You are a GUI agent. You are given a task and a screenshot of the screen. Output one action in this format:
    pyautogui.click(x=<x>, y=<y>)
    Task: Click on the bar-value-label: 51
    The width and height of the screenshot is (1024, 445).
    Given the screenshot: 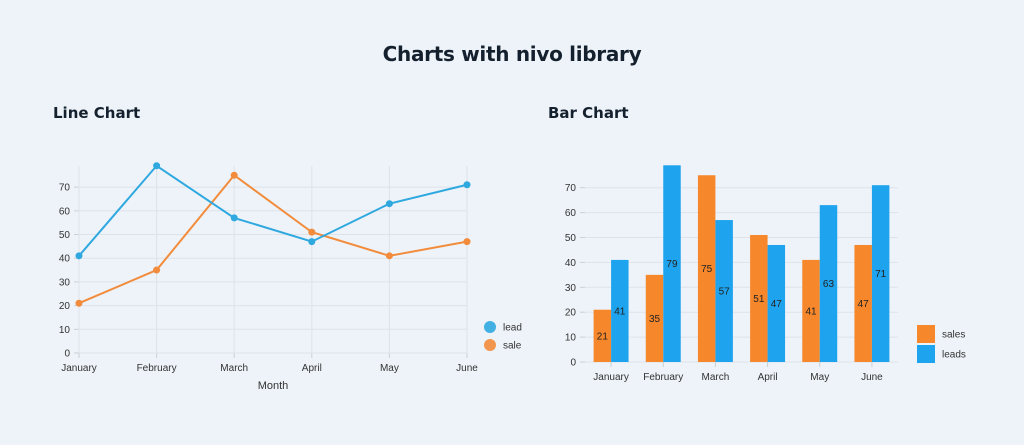 What is the action you would take?
    pyautogui.click(x=759, y=299)
    